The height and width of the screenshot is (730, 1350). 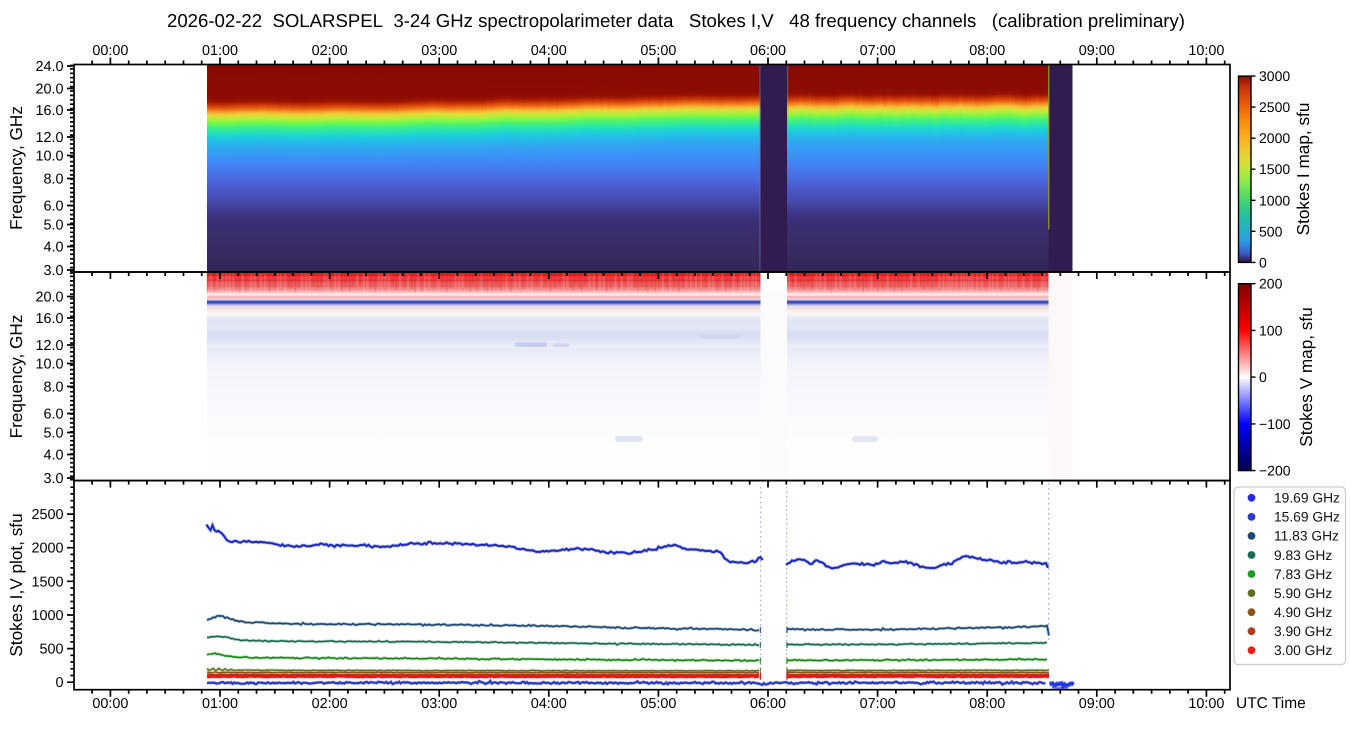 What do you see at coordinates (1303, 593) in the screenshot?
I see `svg-text: 5.90 GHz` at bounding box center [1303, 593].